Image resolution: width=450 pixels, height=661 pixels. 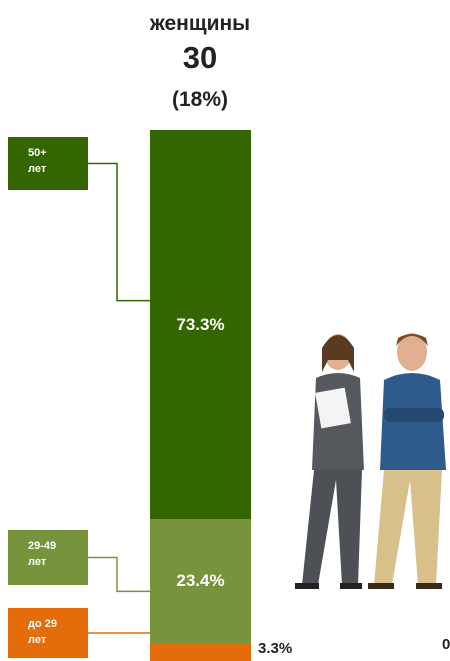 What do you see at coordinates (200, 99) in the screenshot?
I see `share-annotation: (18%)` at bounding box center [200, 99].